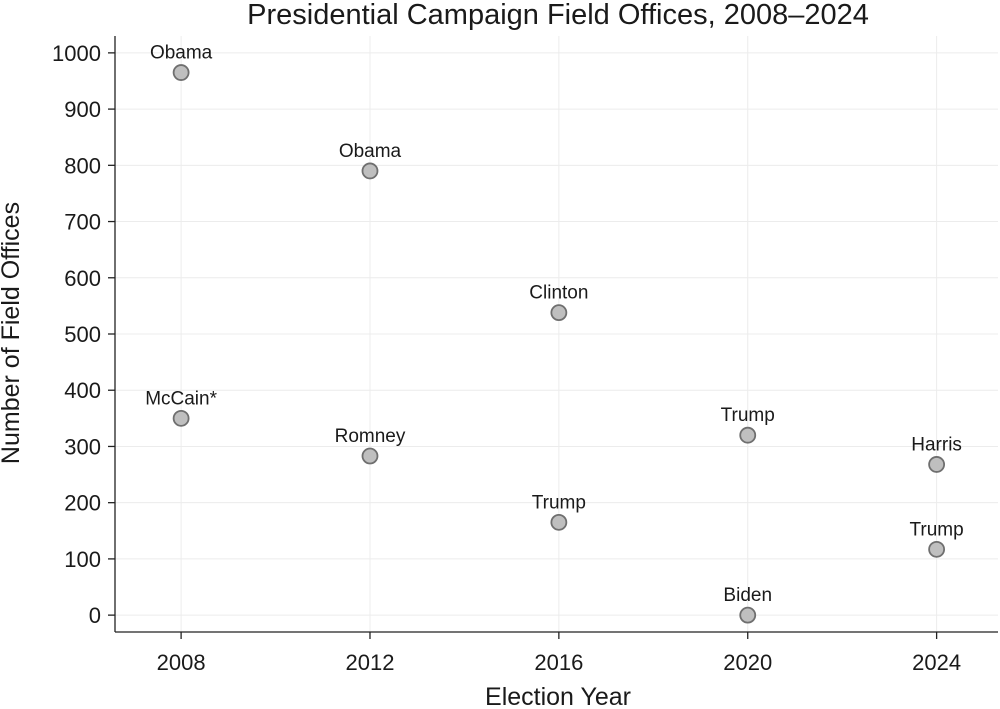  Describe the element at coordinates (370, 436) in the screenshot. I see `data-point-label: Romney` at that location.